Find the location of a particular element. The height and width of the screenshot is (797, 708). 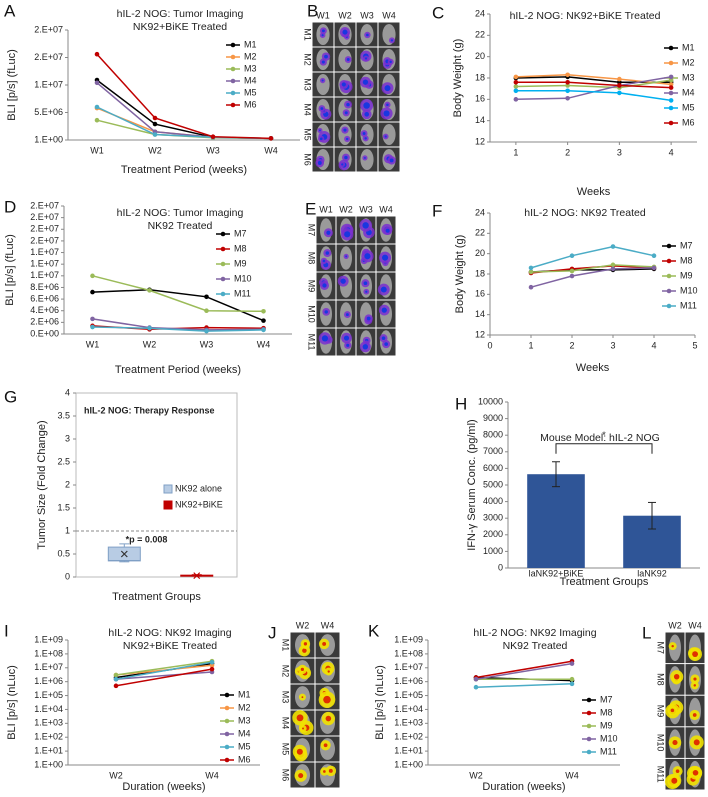

y-tick-label: 4 is located at coordinates (67, 392).